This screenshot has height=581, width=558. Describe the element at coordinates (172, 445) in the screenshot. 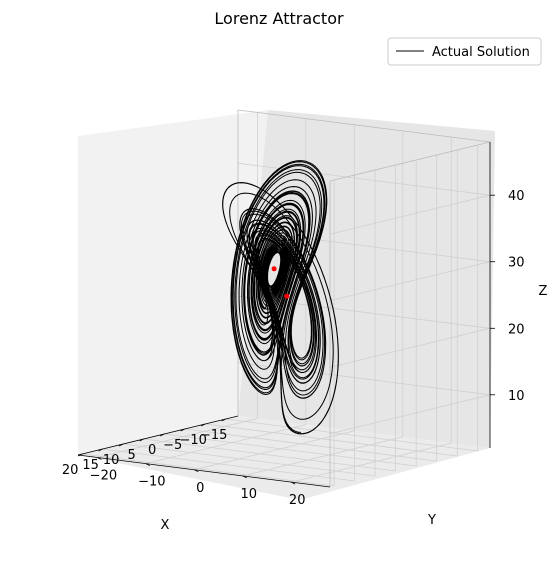

I see `x-tick-label: −5` at that location.